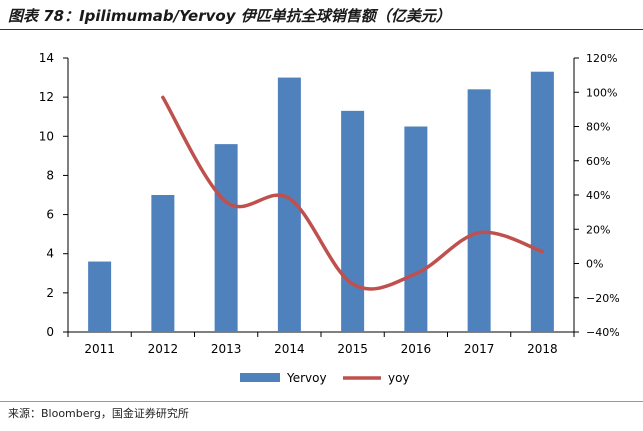 Image resolution: width=643 pixels, height=431 pixels. Describe the element at coordinates (100, 296) in the screenshot. I see `bar-yervoy-2011` at that location.